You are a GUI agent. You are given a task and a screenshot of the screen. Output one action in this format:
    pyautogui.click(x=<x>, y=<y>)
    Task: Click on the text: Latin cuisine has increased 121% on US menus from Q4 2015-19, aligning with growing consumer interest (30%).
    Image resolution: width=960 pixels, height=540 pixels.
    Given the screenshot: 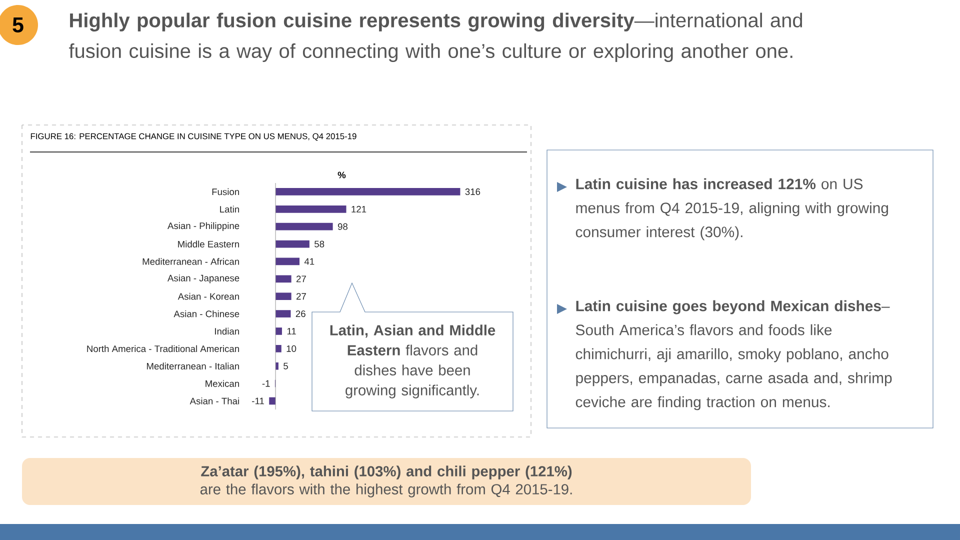 What is the action you would take?
    pyautogui.click(x=732, y=209)
    